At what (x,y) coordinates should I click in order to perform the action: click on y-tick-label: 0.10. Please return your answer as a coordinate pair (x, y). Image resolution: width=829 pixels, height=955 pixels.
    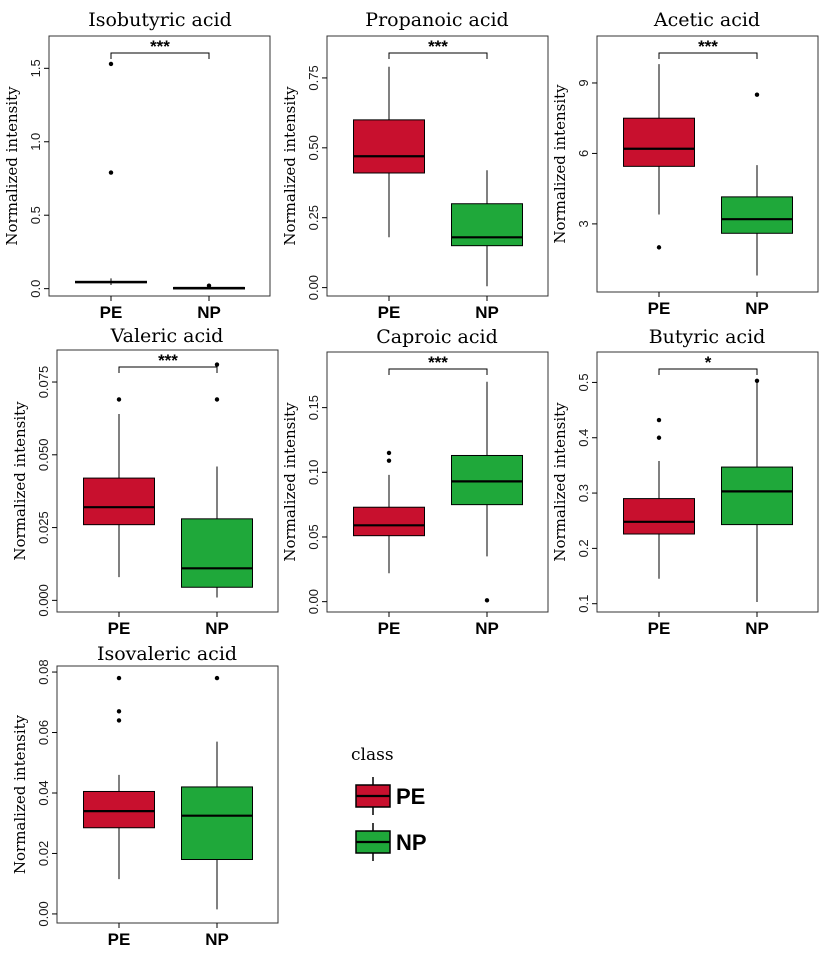
    Looking at the image, I should click on (313, 472).